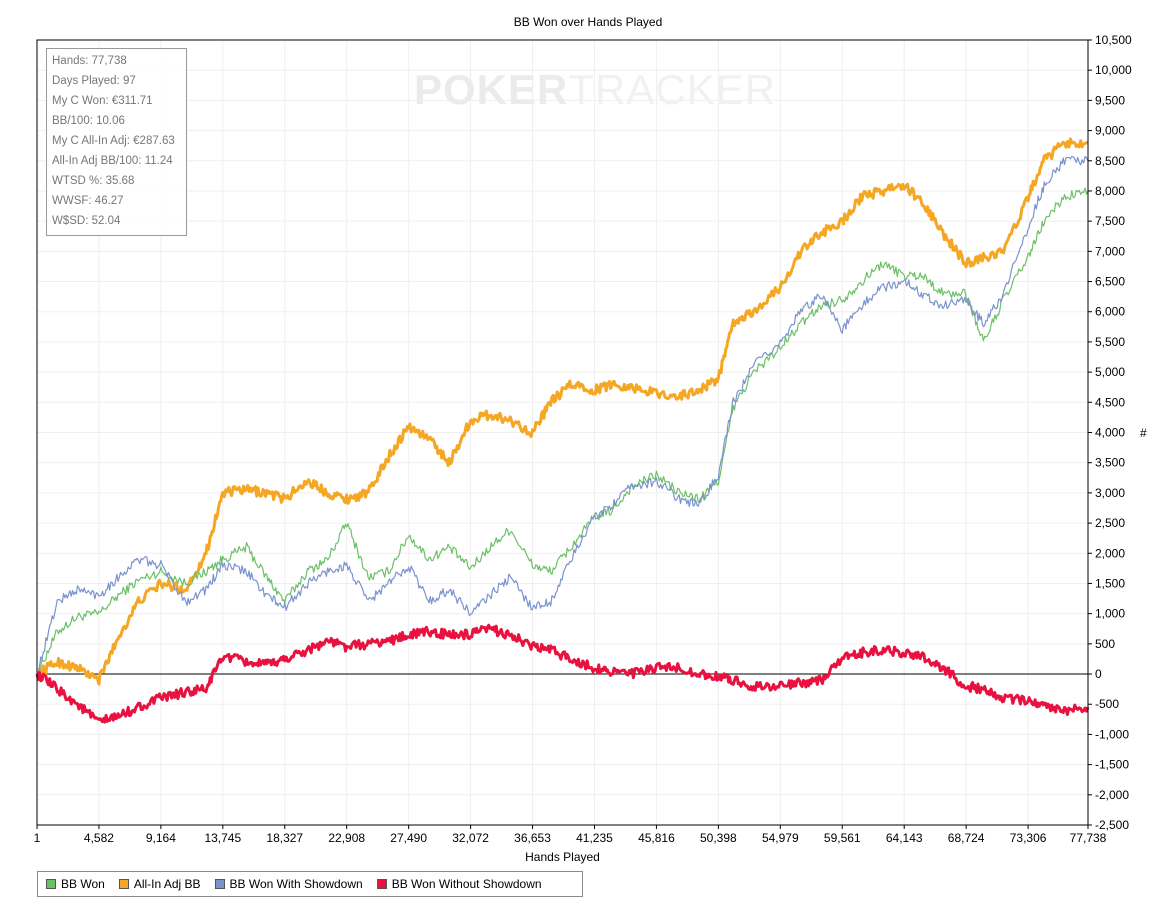 The width and height of the screenshot is (1176, 917). Describe the element at coordinates (1105, 644) in the screenshot. I see `y-tick-label: 500` at that location.